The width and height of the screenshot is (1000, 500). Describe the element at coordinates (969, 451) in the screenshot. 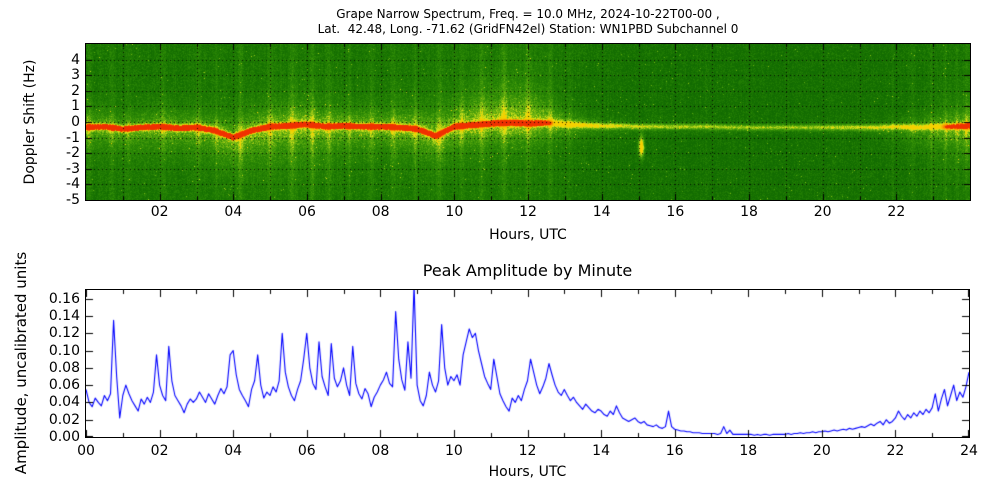

I see `tick-label: 24` at that location.